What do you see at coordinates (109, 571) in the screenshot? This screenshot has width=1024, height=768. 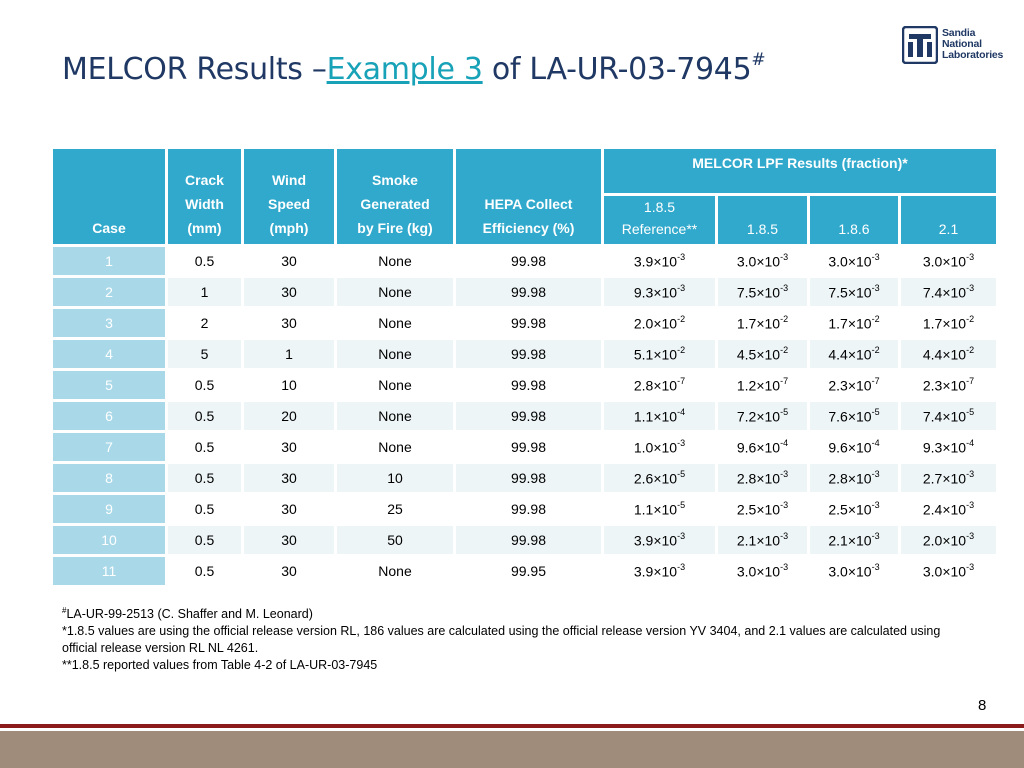 I see `case-cell: 11` at bounding box center [109, 571].